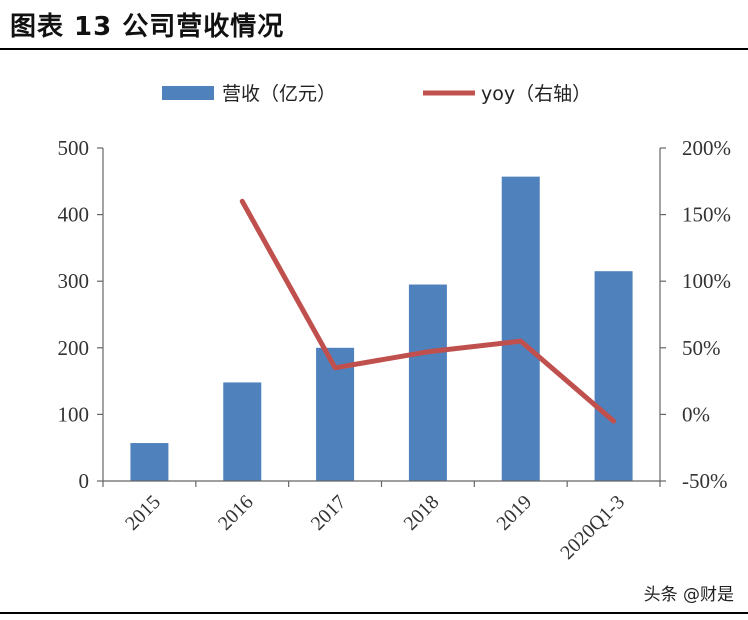 This screenshot has width=748, height=620. I want to click on y-left-tick-label: 400, so click(74, 215).